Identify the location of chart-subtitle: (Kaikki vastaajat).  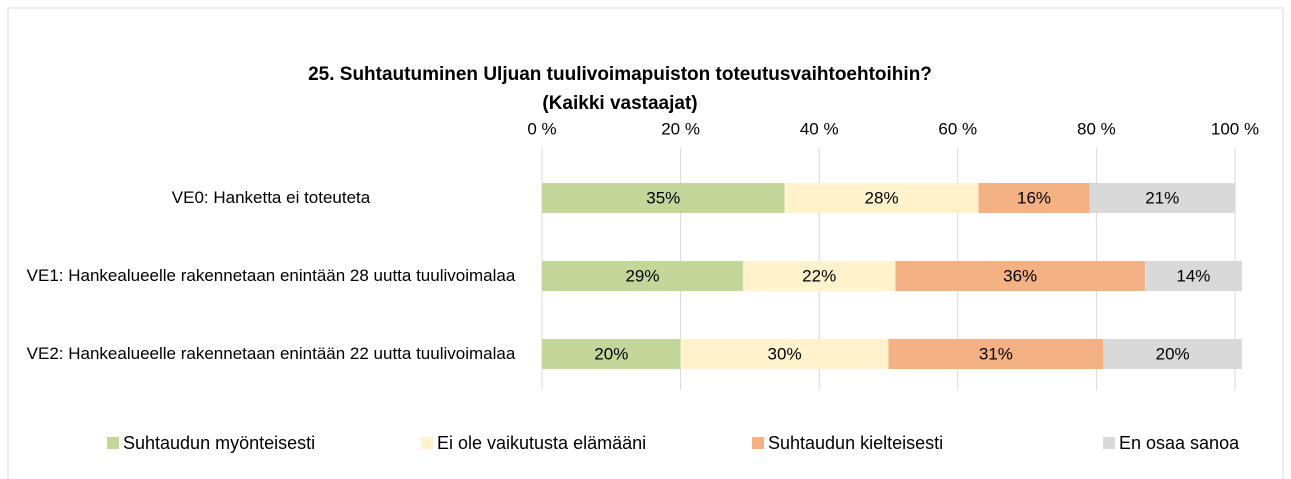
(619, 103).